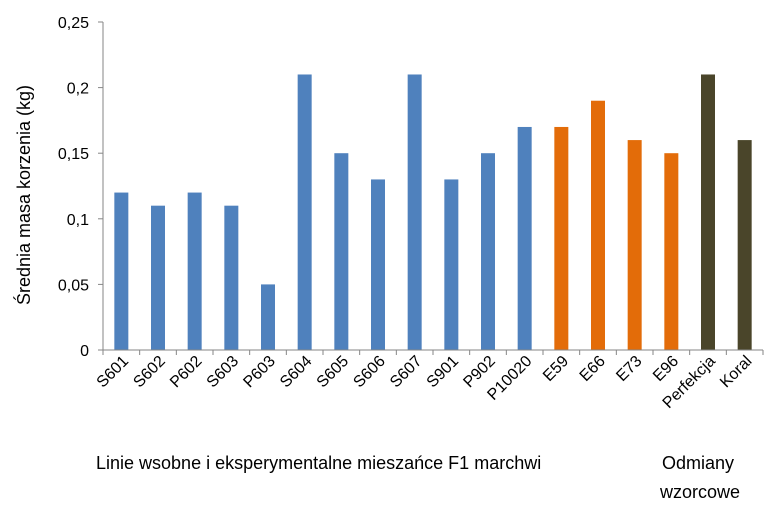 This screenshot has height=514, width=784. What do you see at coordinates (78, 89) in the screenshot?
I see `y-tick-label: 0,2` at bounding box center [78, 89].